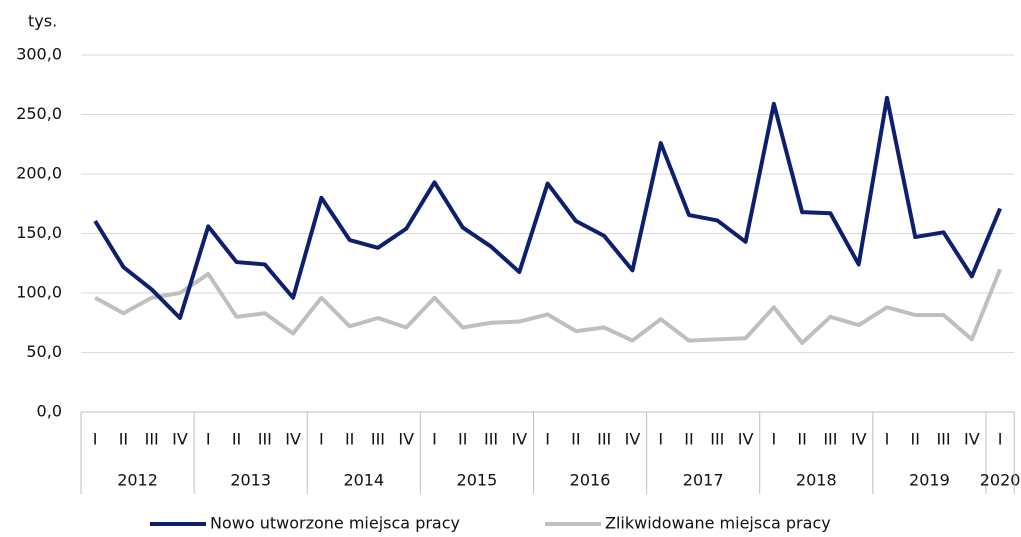 Image resolution: width=1021 pixels, height=537 pixels. Describe the element at coordinates (250, 480) in the screenshot. I see `year-label: 2013` at that location.